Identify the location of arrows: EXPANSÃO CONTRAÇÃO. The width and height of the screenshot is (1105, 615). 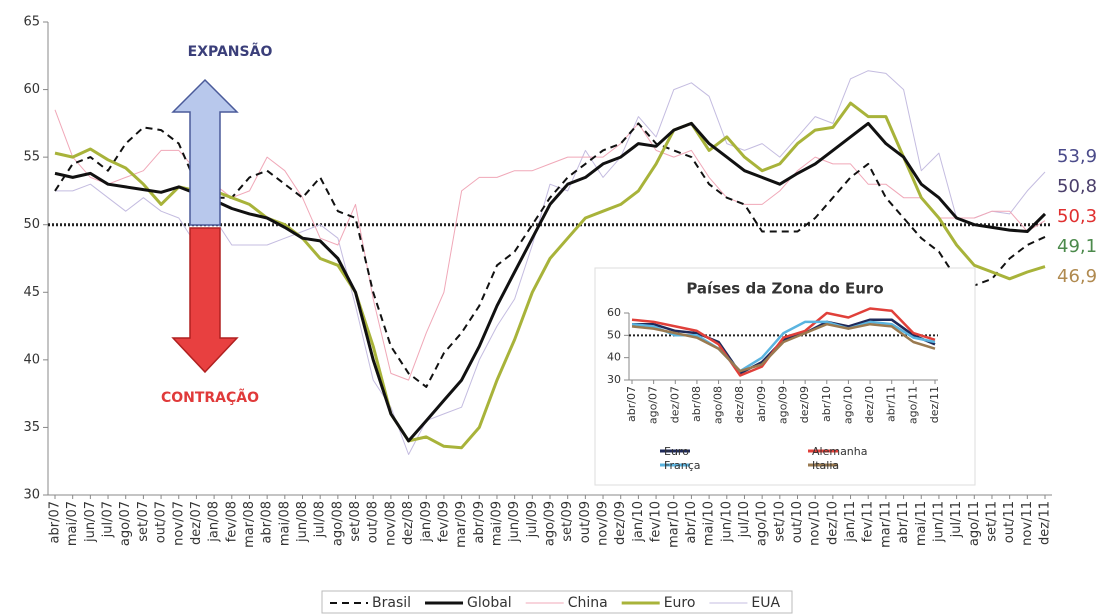
(216, 224).